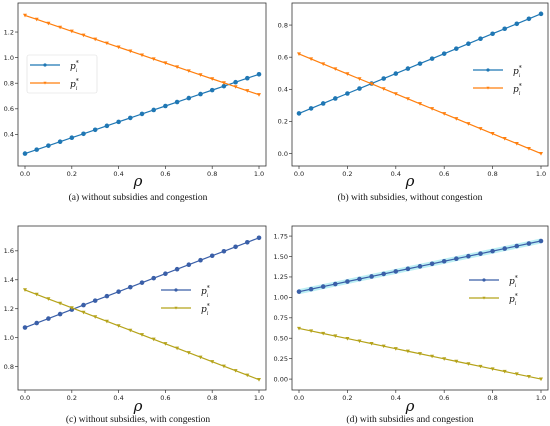  What do you see at coordinates (488, 88) in the screenshot?
I see `legend-marker` at bounding box center [488, 88].